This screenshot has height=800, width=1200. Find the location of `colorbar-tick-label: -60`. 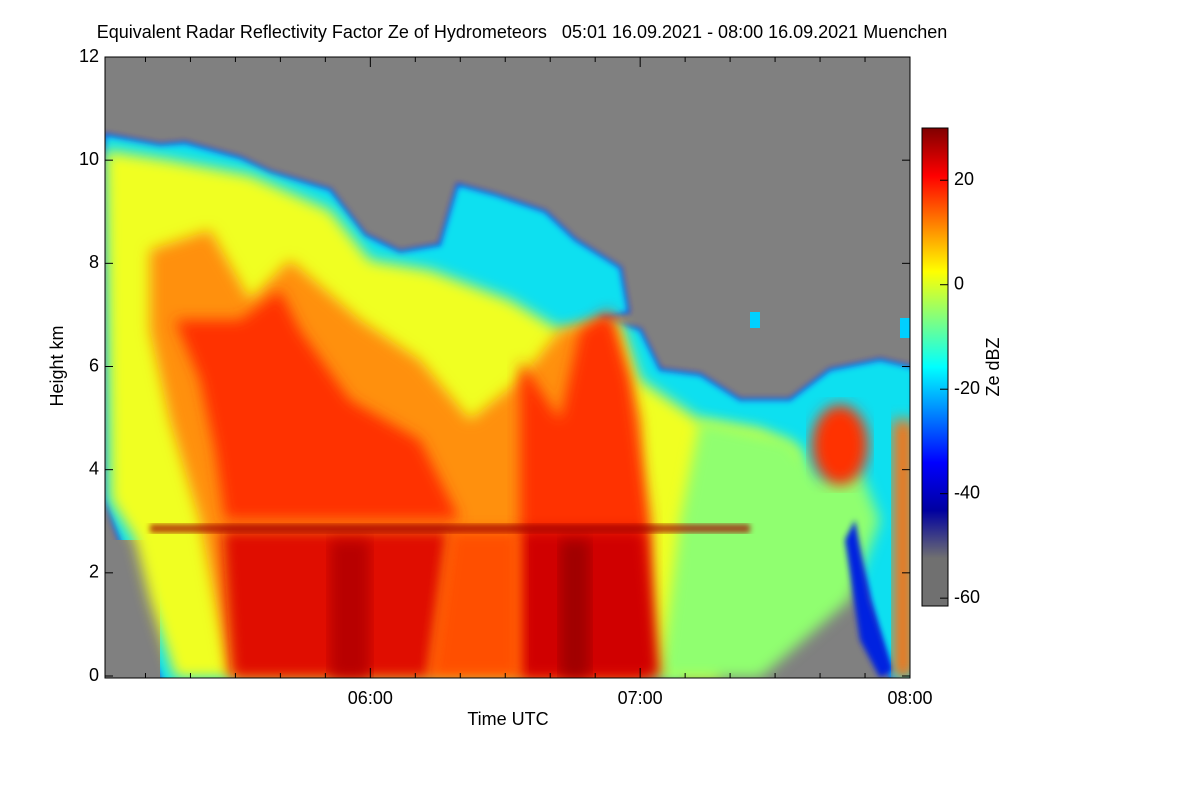

colorbar-tick-label: -60 is located at coordinates (967, 597).